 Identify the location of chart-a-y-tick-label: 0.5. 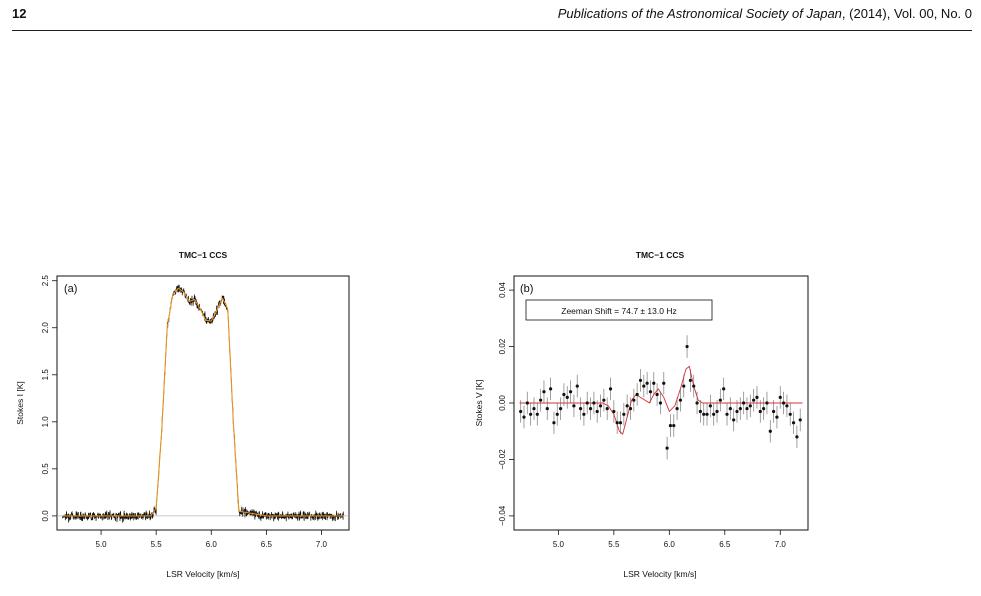
(45, 469).